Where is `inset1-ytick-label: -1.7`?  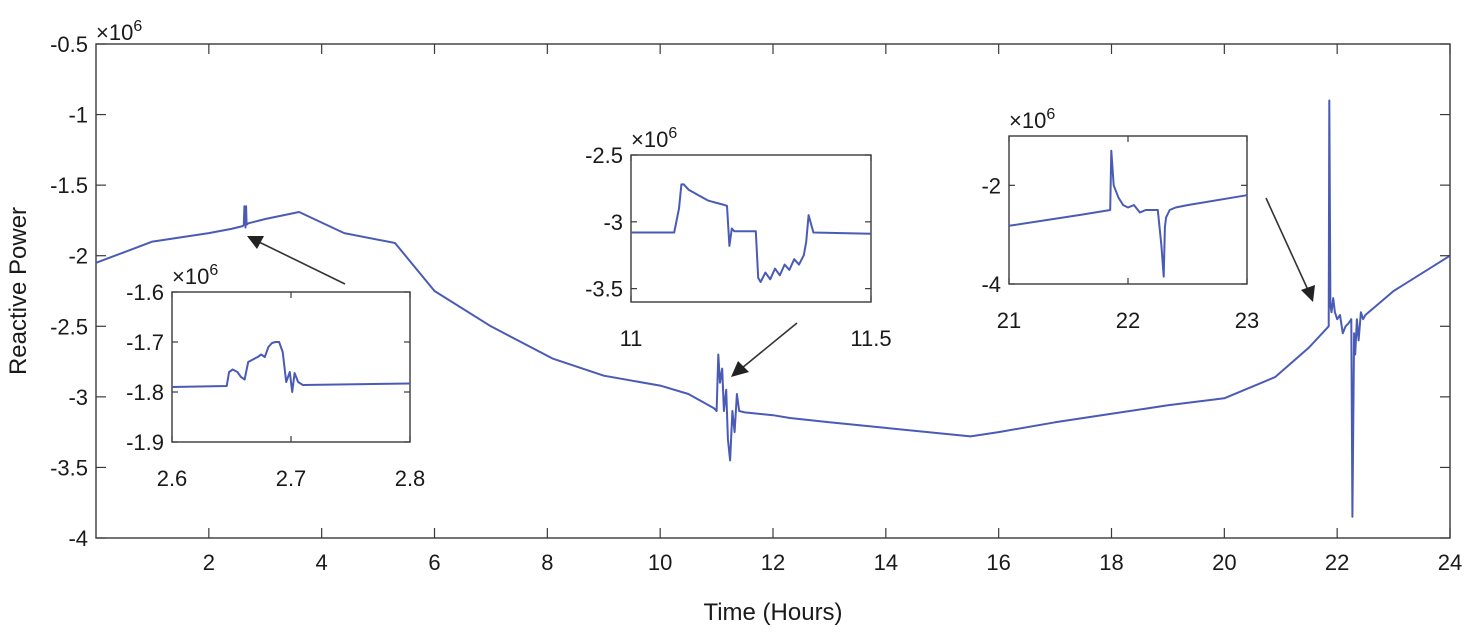 inset1-ytick-label: -1.7 is located at coordinates (145, 342).